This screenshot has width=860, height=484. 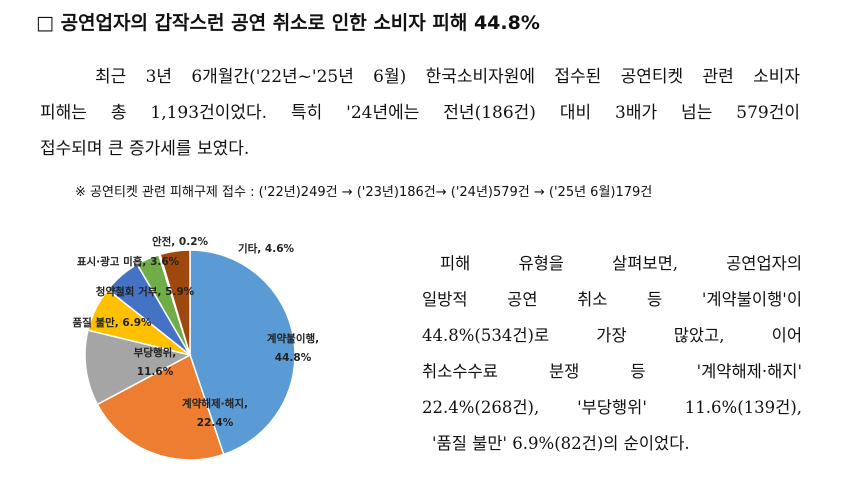 I want to click on slice-label: 표시·광고 미흡, 3.6%, so click(x=128, y=261).